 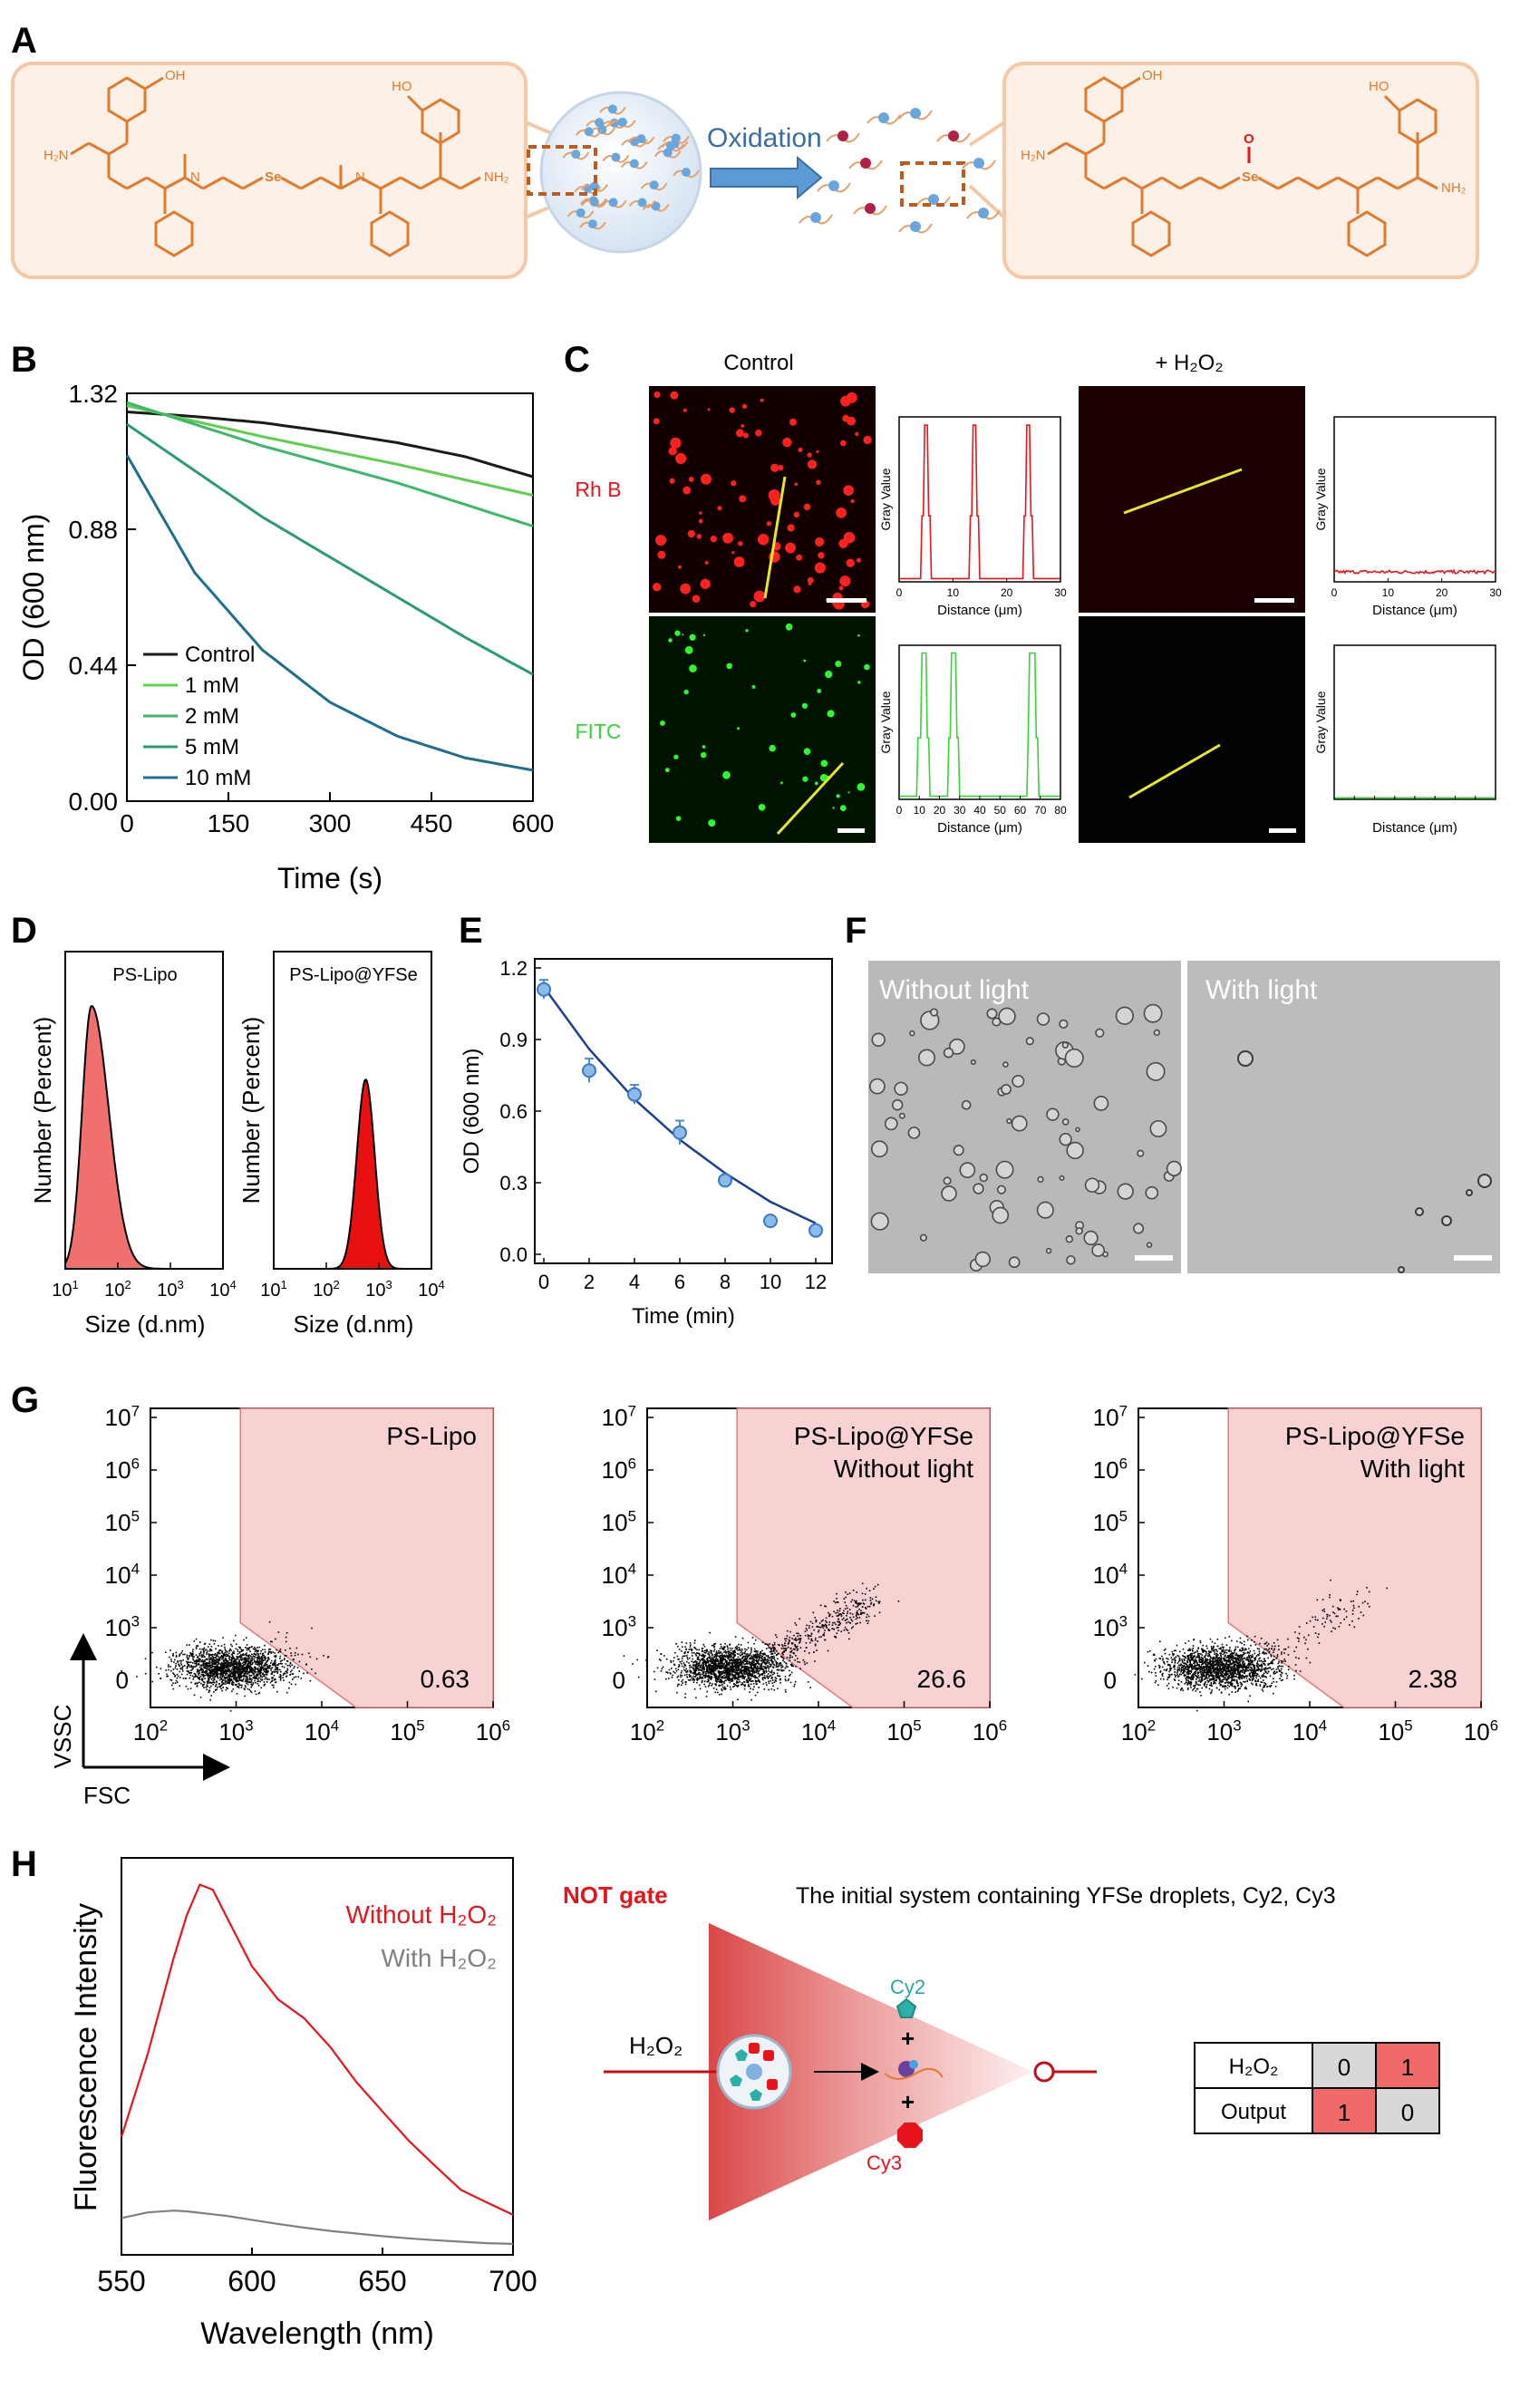 What do you see at coordinates (1007, 592) in the screenshot?
I see `profile-tick-label: 20` at bounding box center [1007, 592].